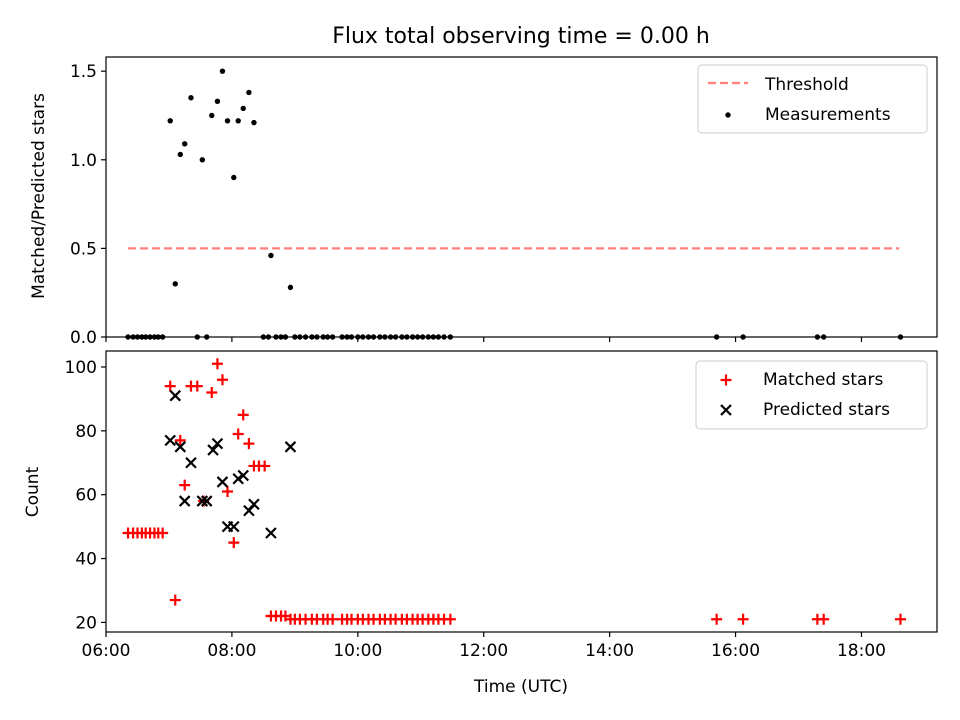  Describe the element at coordinates (86, 432) in the screenshot. I see `bottom-ytick-label: 80` at that location.